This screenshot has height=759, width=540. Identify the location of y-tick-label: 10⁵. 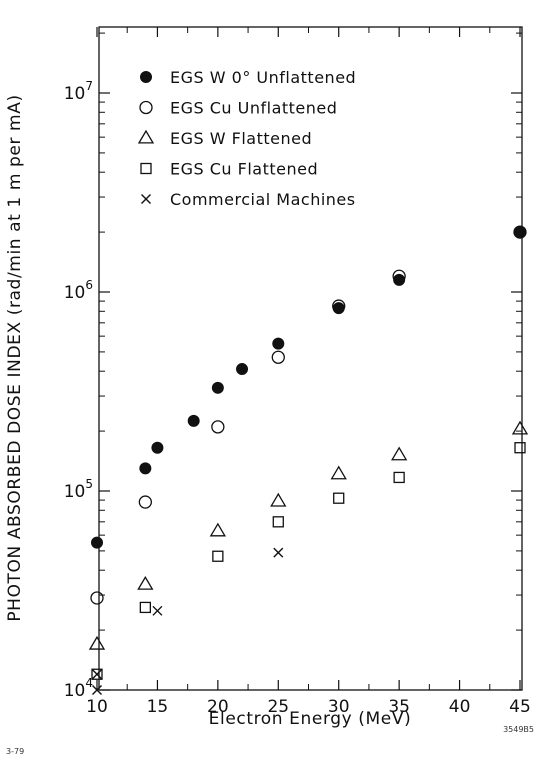
(78, 489).